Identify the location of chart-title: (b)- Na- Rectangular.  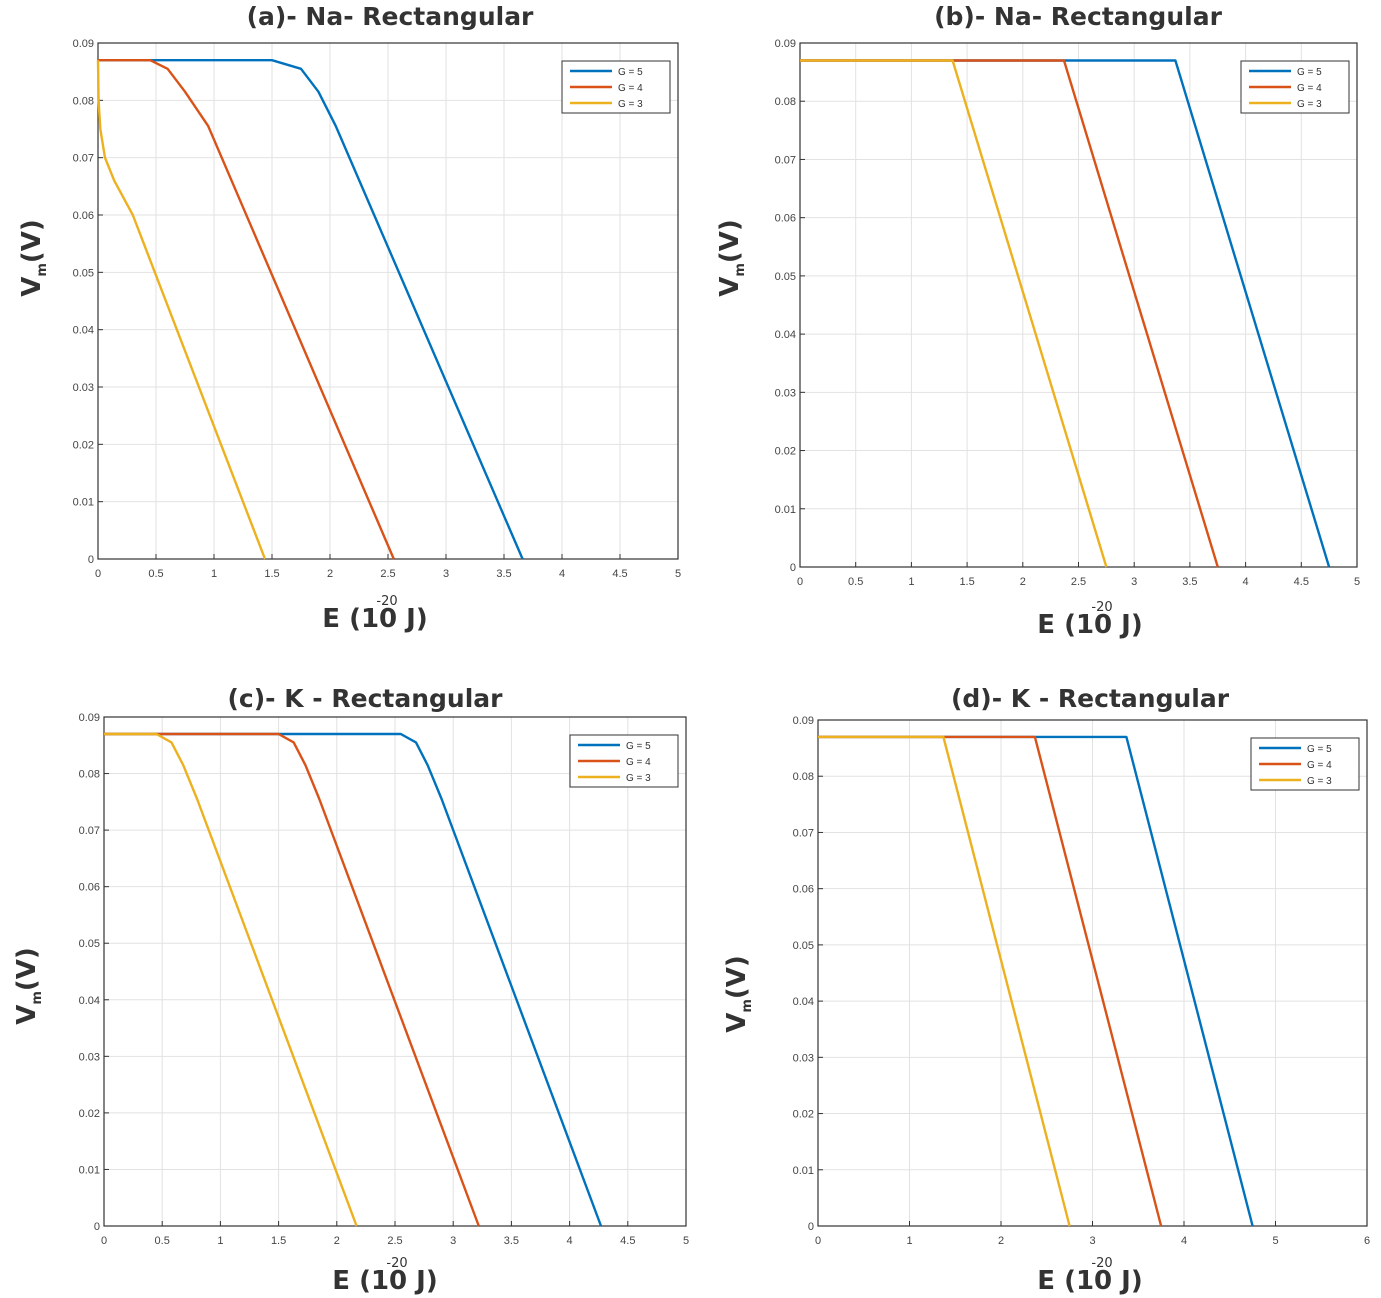
(1078, 16).